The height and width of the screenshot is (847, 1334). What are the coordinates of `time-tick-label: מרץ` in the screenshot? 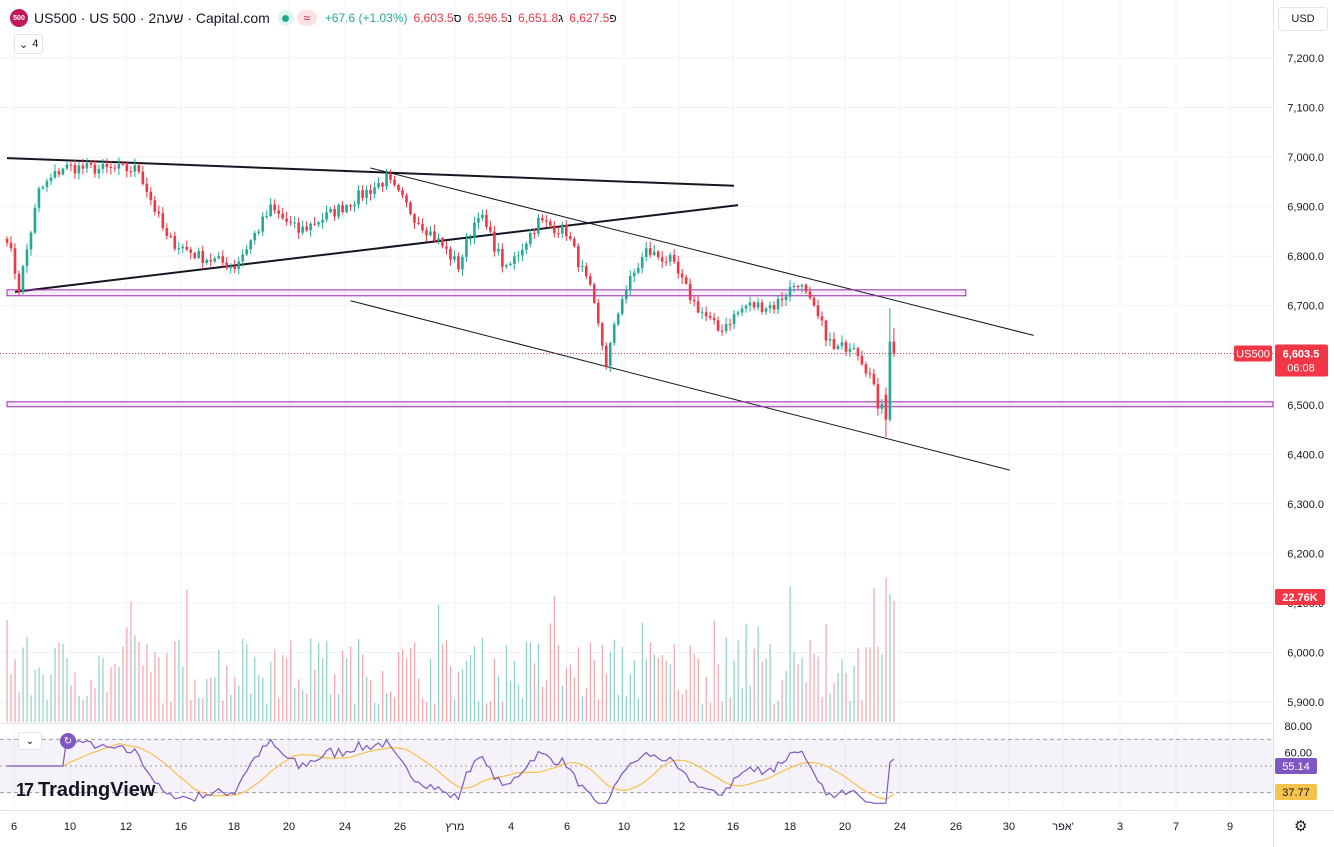 It's located at (455, 827).